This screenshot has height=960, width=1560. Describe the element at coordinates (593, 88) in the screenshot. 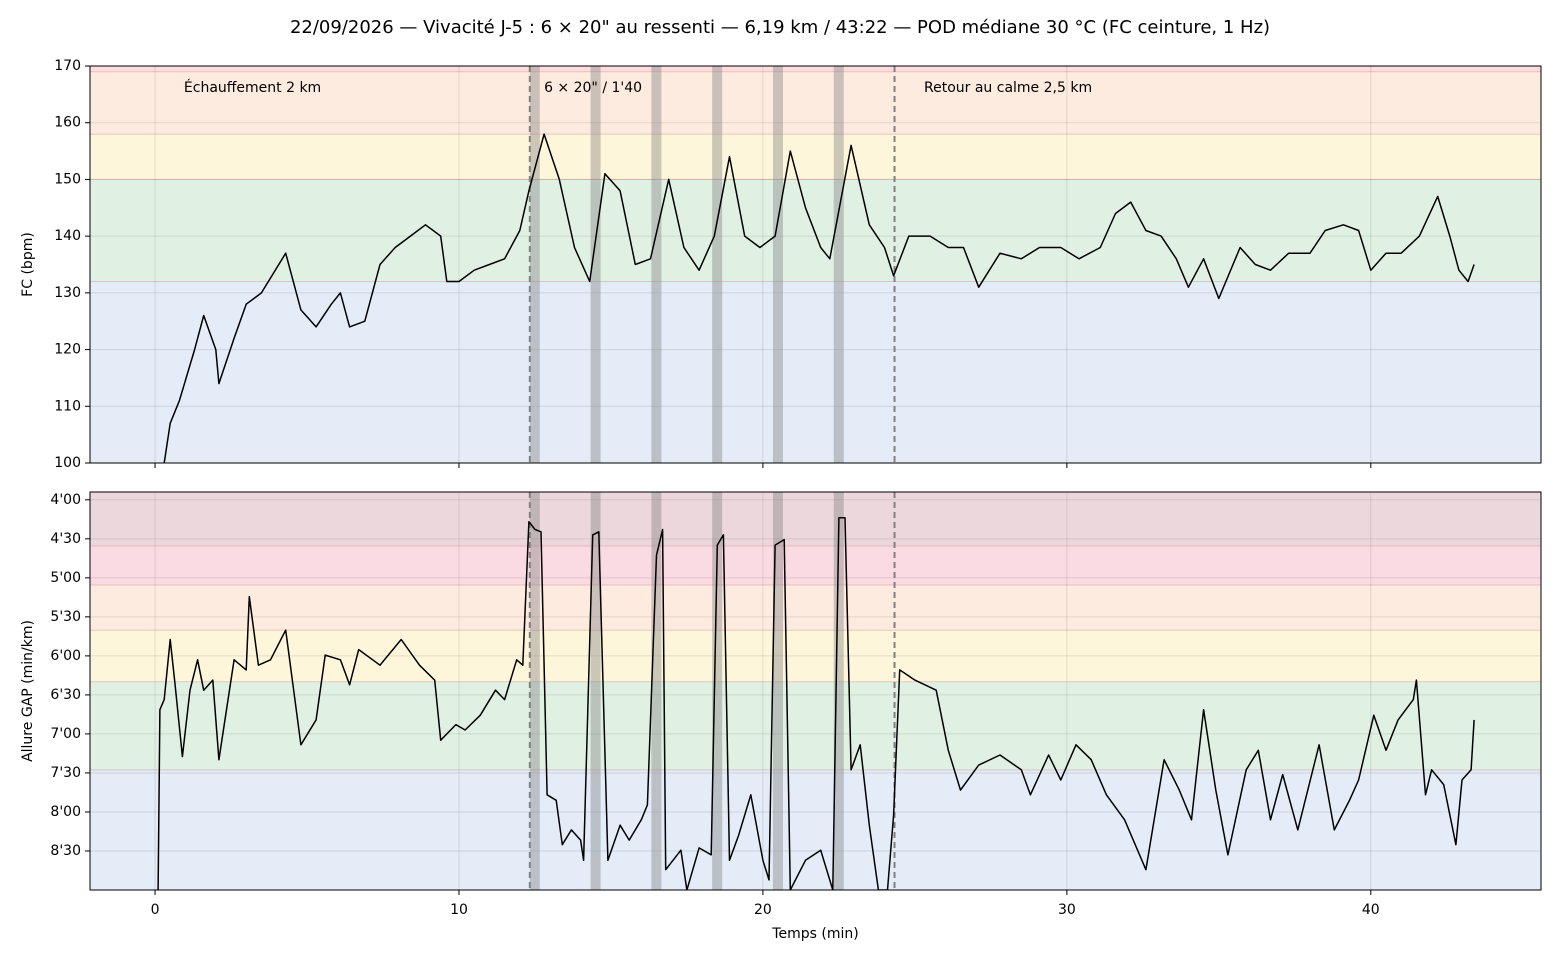

I see `annotation: 6 × 20" / 1'40` at that location.